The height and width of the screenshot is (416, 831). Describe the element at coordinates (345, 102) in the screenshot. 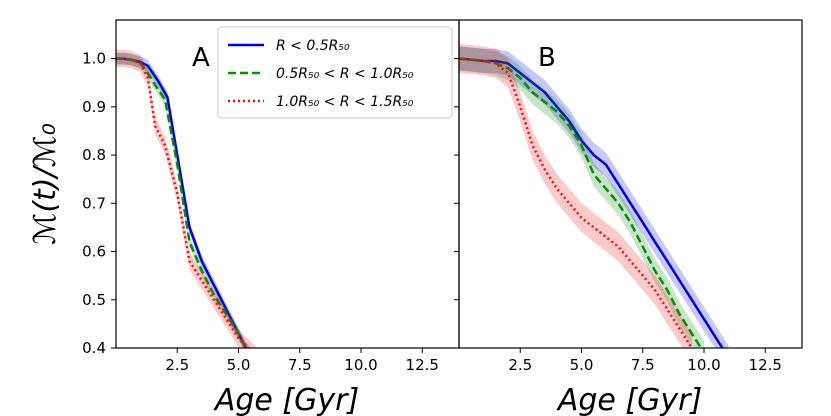

I see `legend-label-outer: 1.0R₅₀ < R < 1.5R₅₀` at that location.